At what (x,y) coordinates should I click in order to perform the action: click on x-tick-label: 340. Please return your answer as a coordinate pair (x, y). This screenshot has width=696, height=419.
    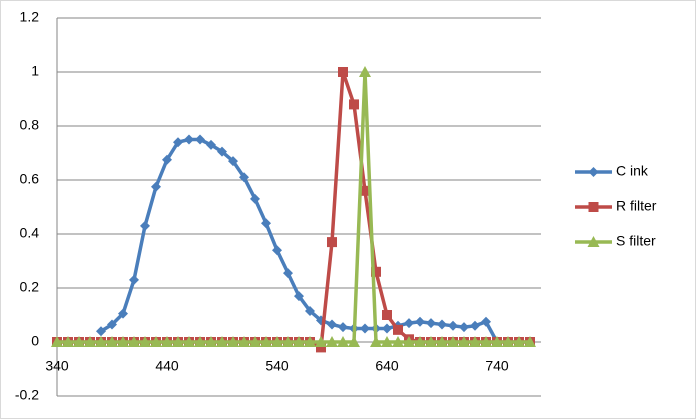
    Looking at the image, I should click on (57, 366).